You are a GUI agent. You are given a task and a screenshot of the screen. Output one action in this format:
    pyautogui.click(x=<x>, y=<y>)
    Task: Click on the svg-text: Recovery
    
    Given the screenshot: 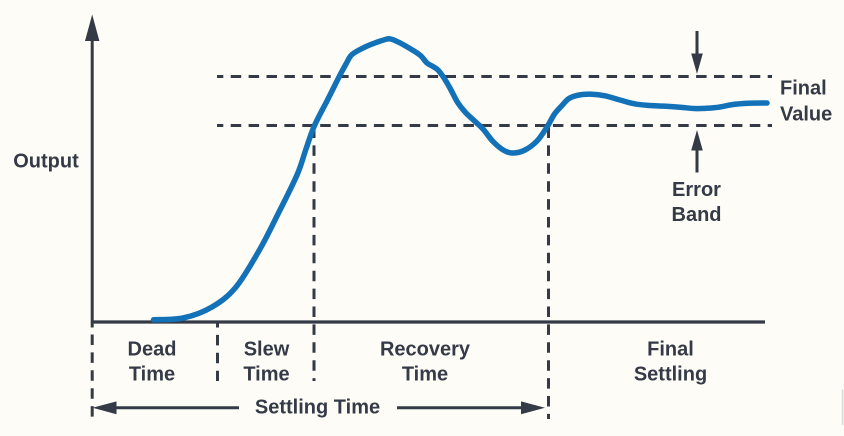 What is the action you would take?
    pyautogui.click(x=425, y=350)
    